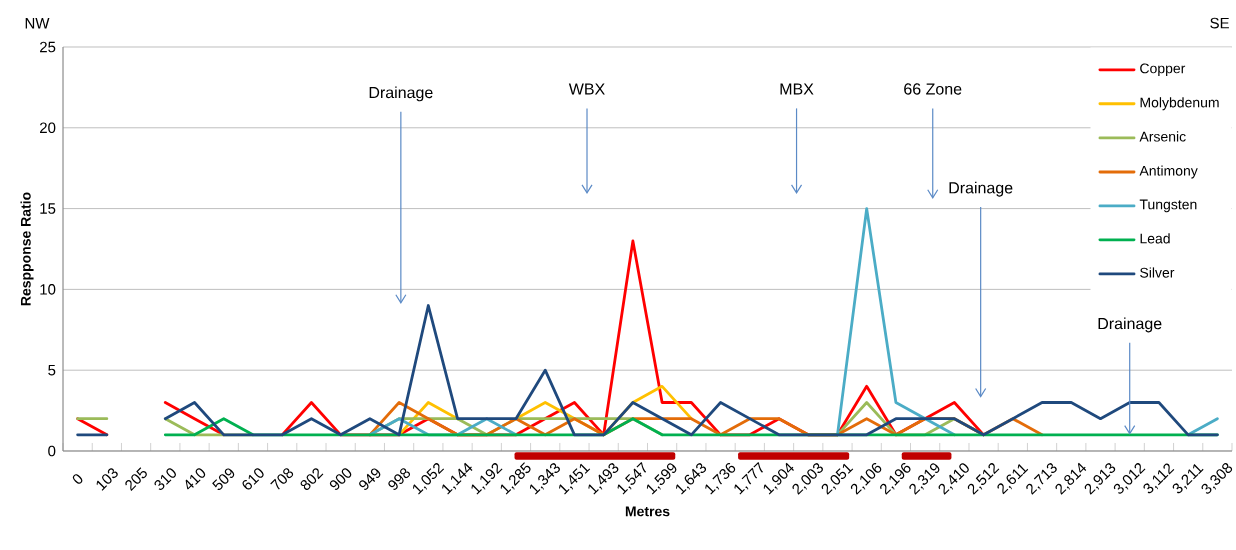  What do you see at coordinates (1162, 136) in the screenshot?
I see `legend-label: Arsenic` at bounding box center [1162, 136].